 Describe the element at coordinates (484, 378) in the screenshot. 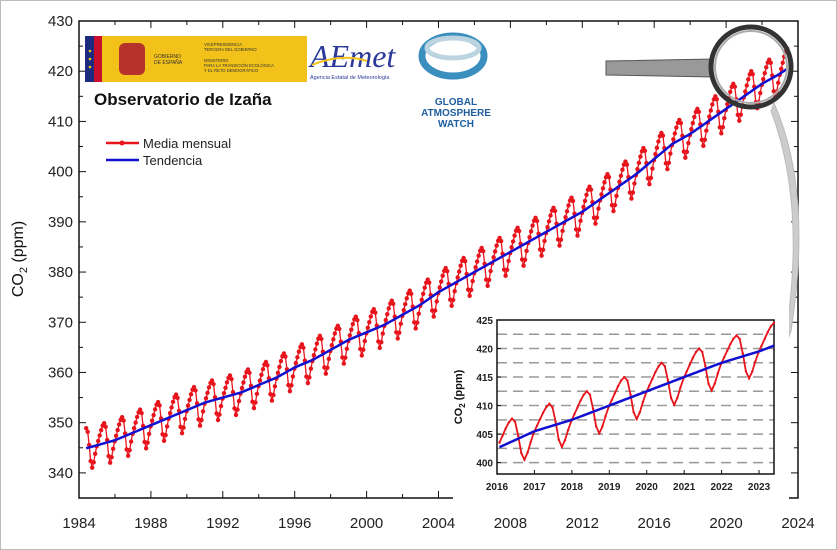

I see `inset-y-tick-label: 415` at that location.